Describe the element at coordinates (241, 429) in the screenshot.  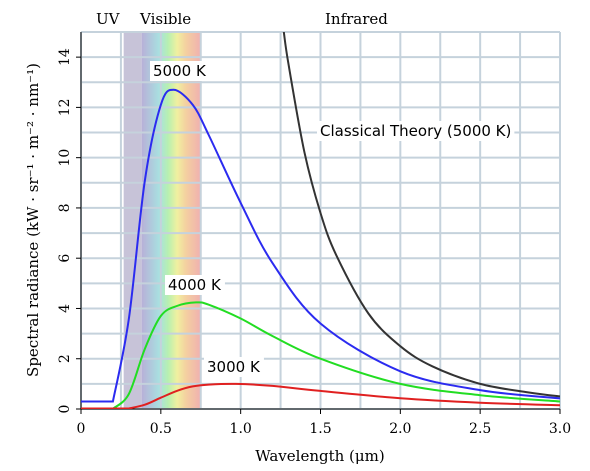
I see `x-tick-label: 1.0` at that location.